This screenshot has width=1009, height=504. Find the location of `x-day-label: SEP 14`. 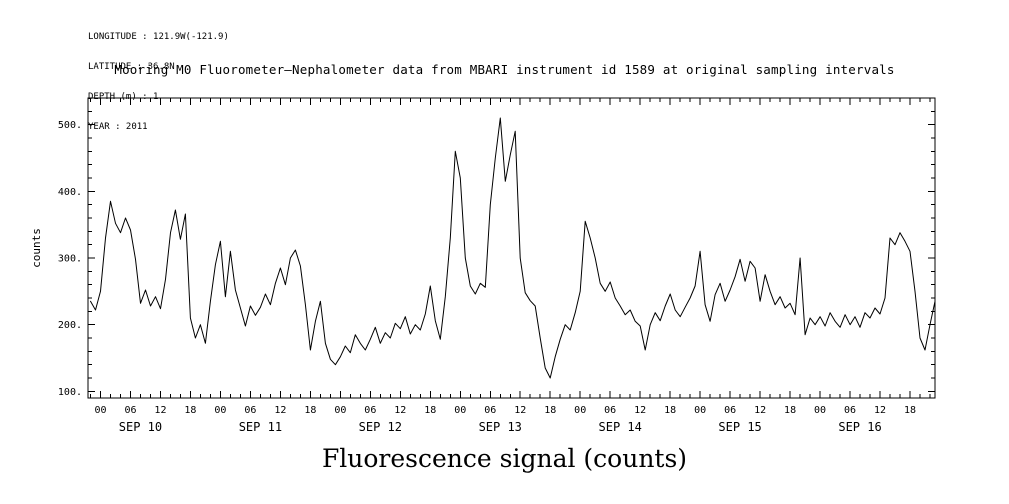

x-day-label: SEP 14 is located at coordinates (620, 427).